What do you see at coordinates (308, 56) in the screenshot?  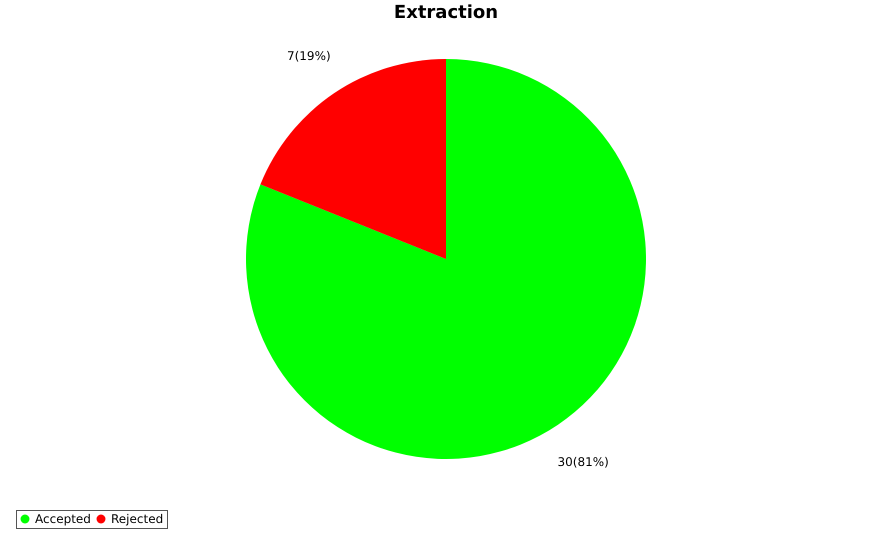 I see `data-label: 7(19%)` at bounding box center [308, 56].